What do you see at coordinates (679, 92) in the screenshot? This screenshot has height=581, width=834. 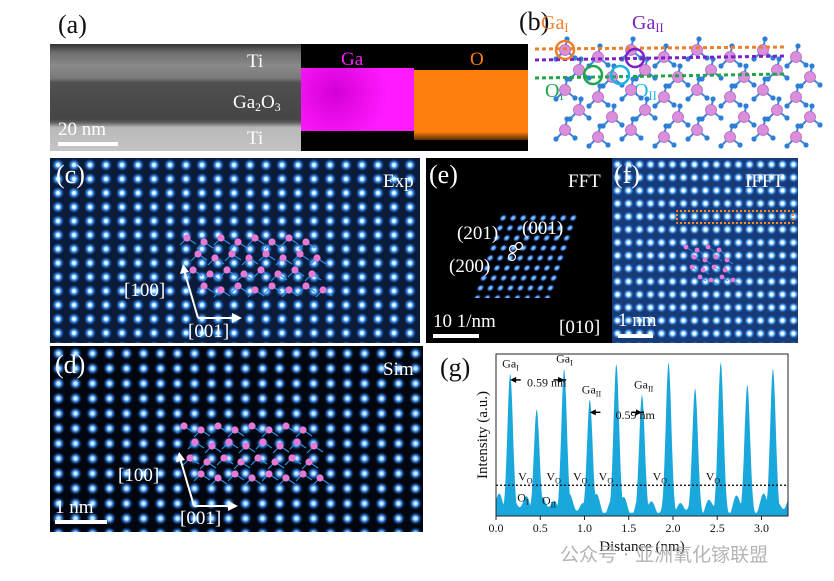 I see `crystal-structure-model` at bounding box center [679, 92].